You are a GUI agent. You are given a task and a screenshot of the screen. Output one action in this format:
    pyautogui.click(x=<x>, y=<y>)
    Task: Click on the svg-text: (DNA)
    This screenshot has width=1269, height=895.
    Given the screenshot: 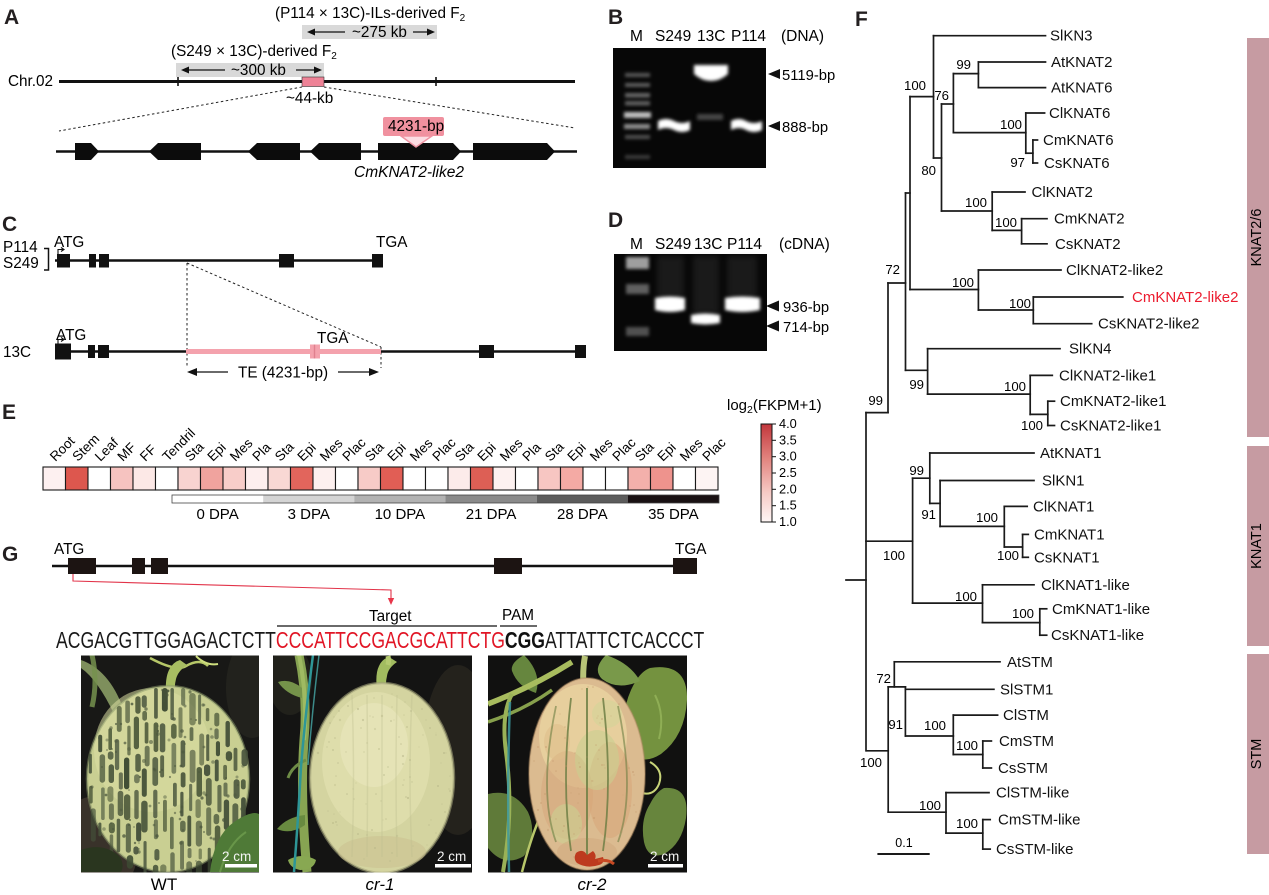 What is the action you would take?
    pyautogui.click(x=802, y=36)
    